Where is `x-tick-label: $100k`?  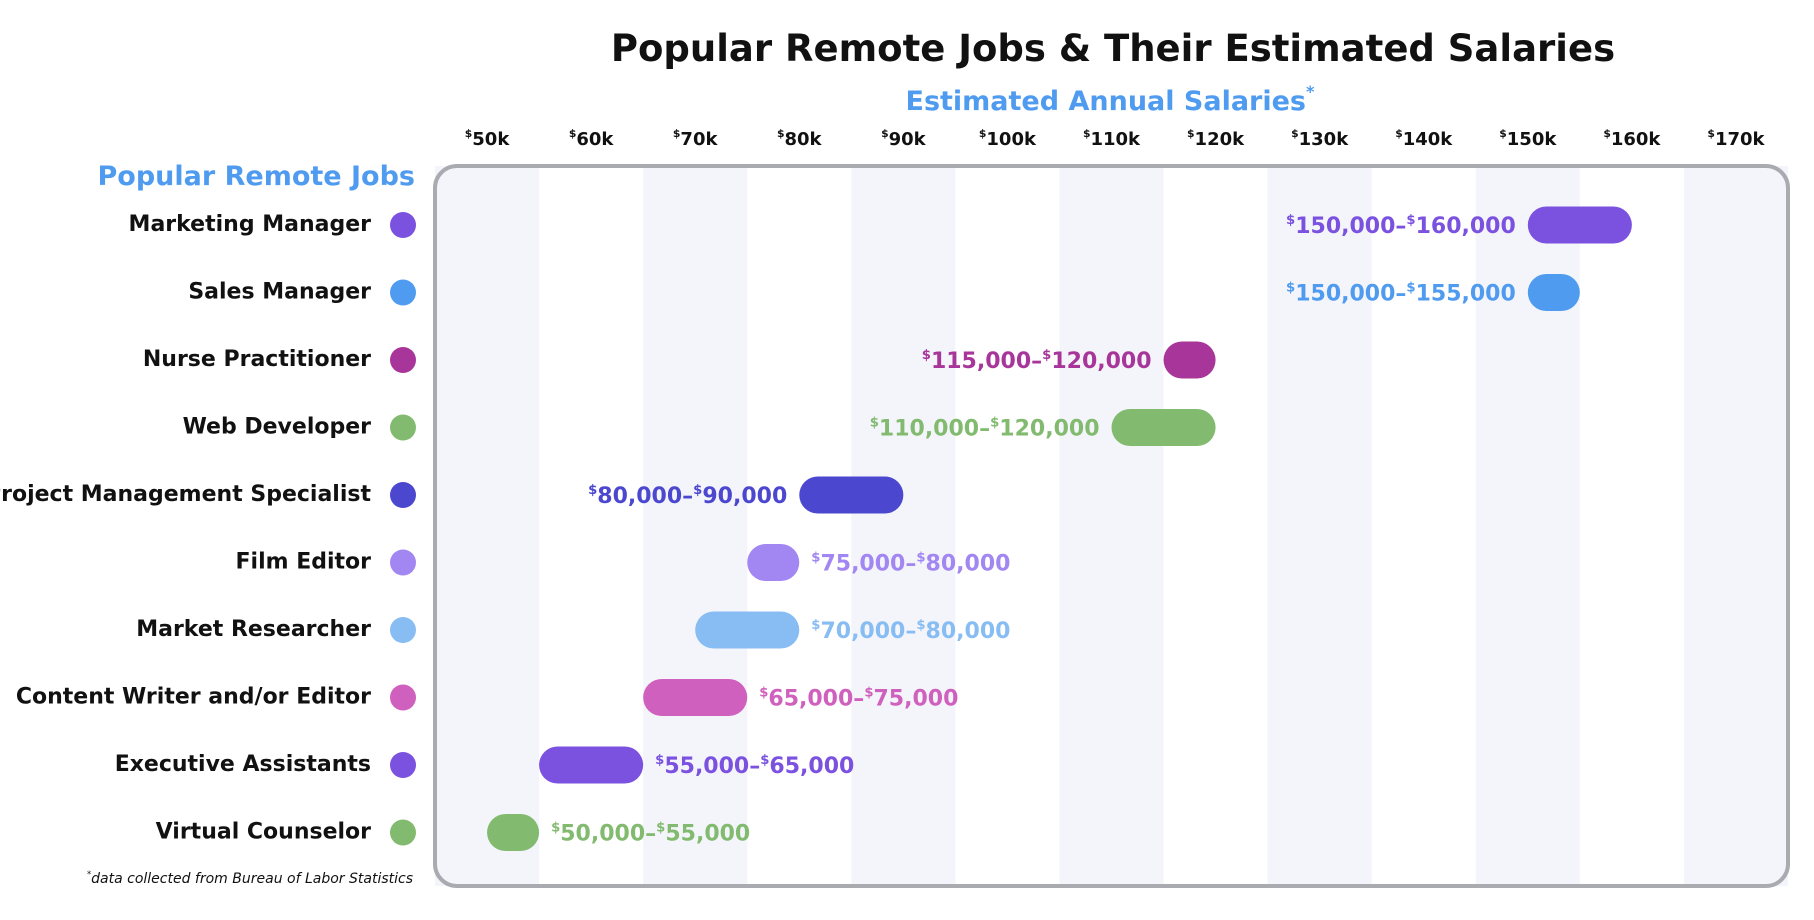 x-tick-label: $100k is located at coordinates (1008, 139).